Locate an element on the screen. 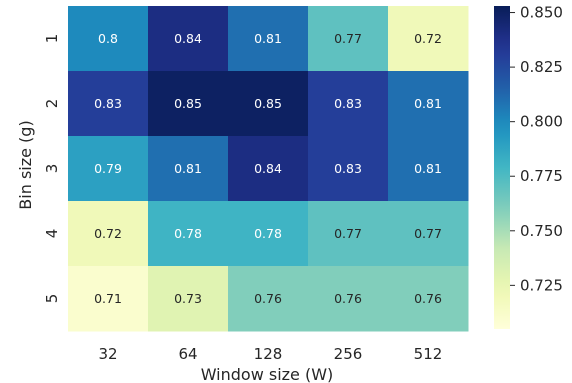  heatmap-cell-label: 0.73 is located at coordinates (188, 298).